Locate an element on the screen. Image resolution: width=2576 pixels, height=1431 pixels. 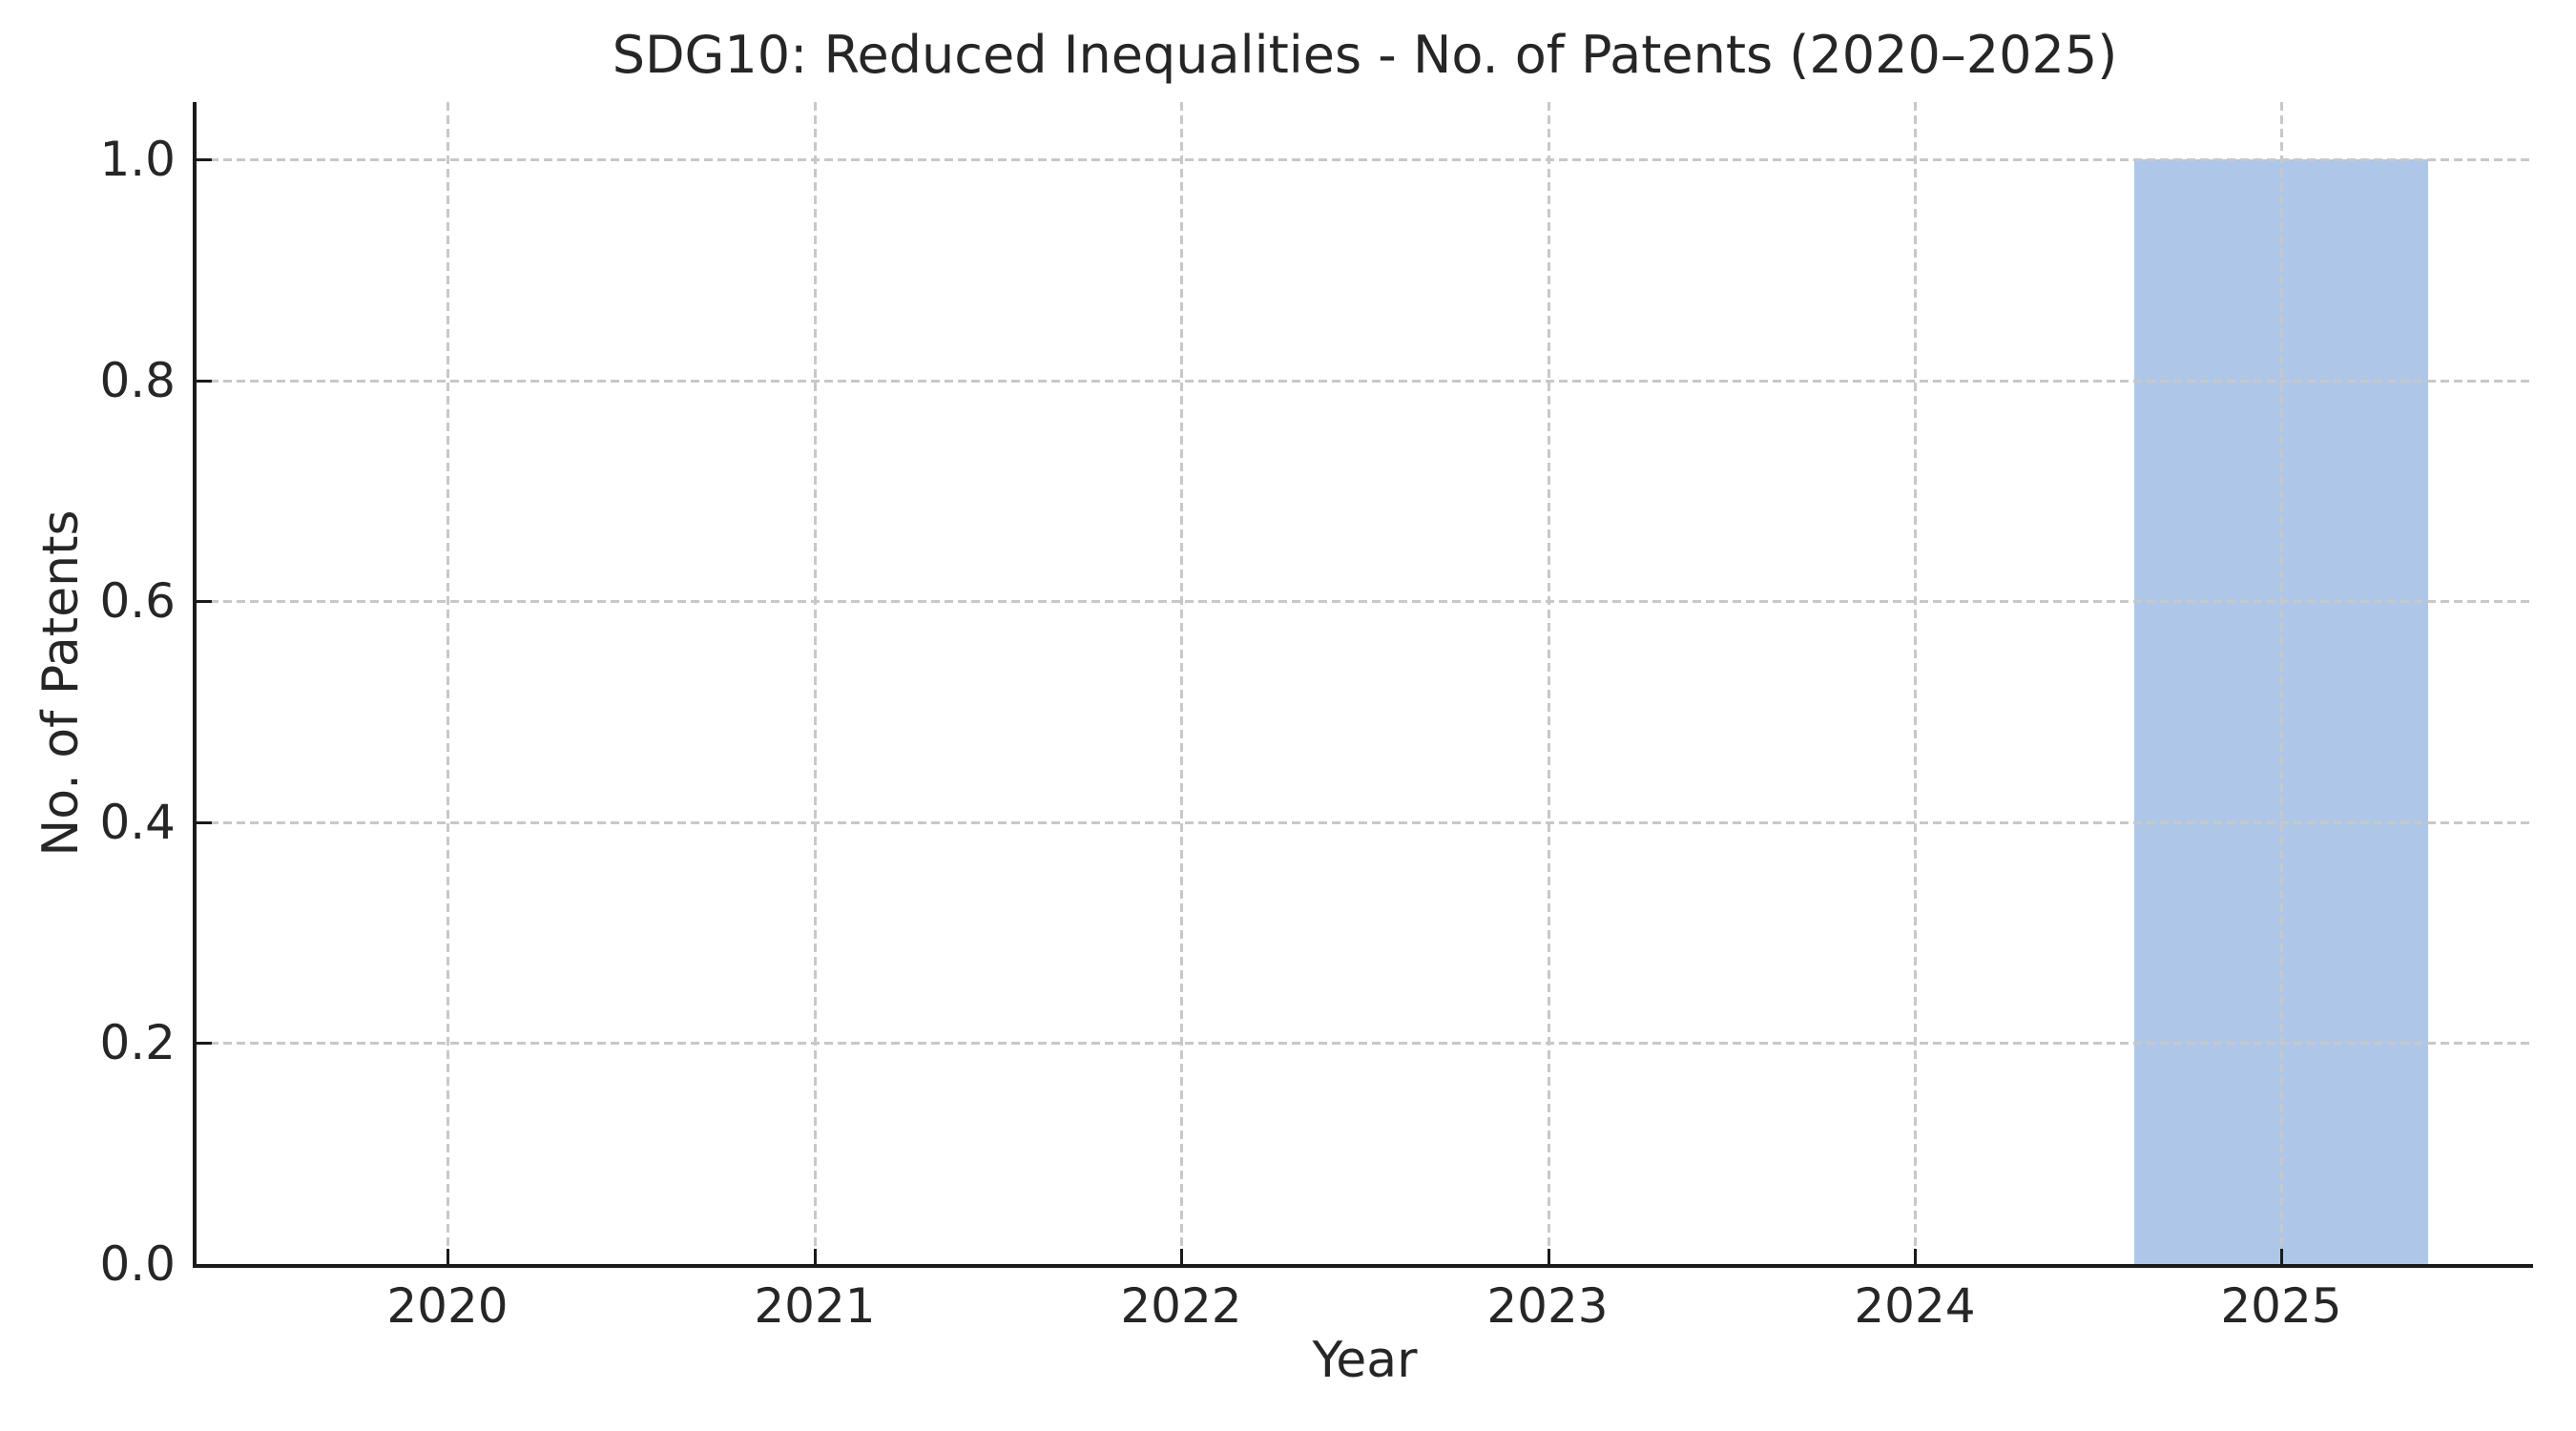
ytick-label-0.2: 0.2 is located at coordinates (137, 1042).